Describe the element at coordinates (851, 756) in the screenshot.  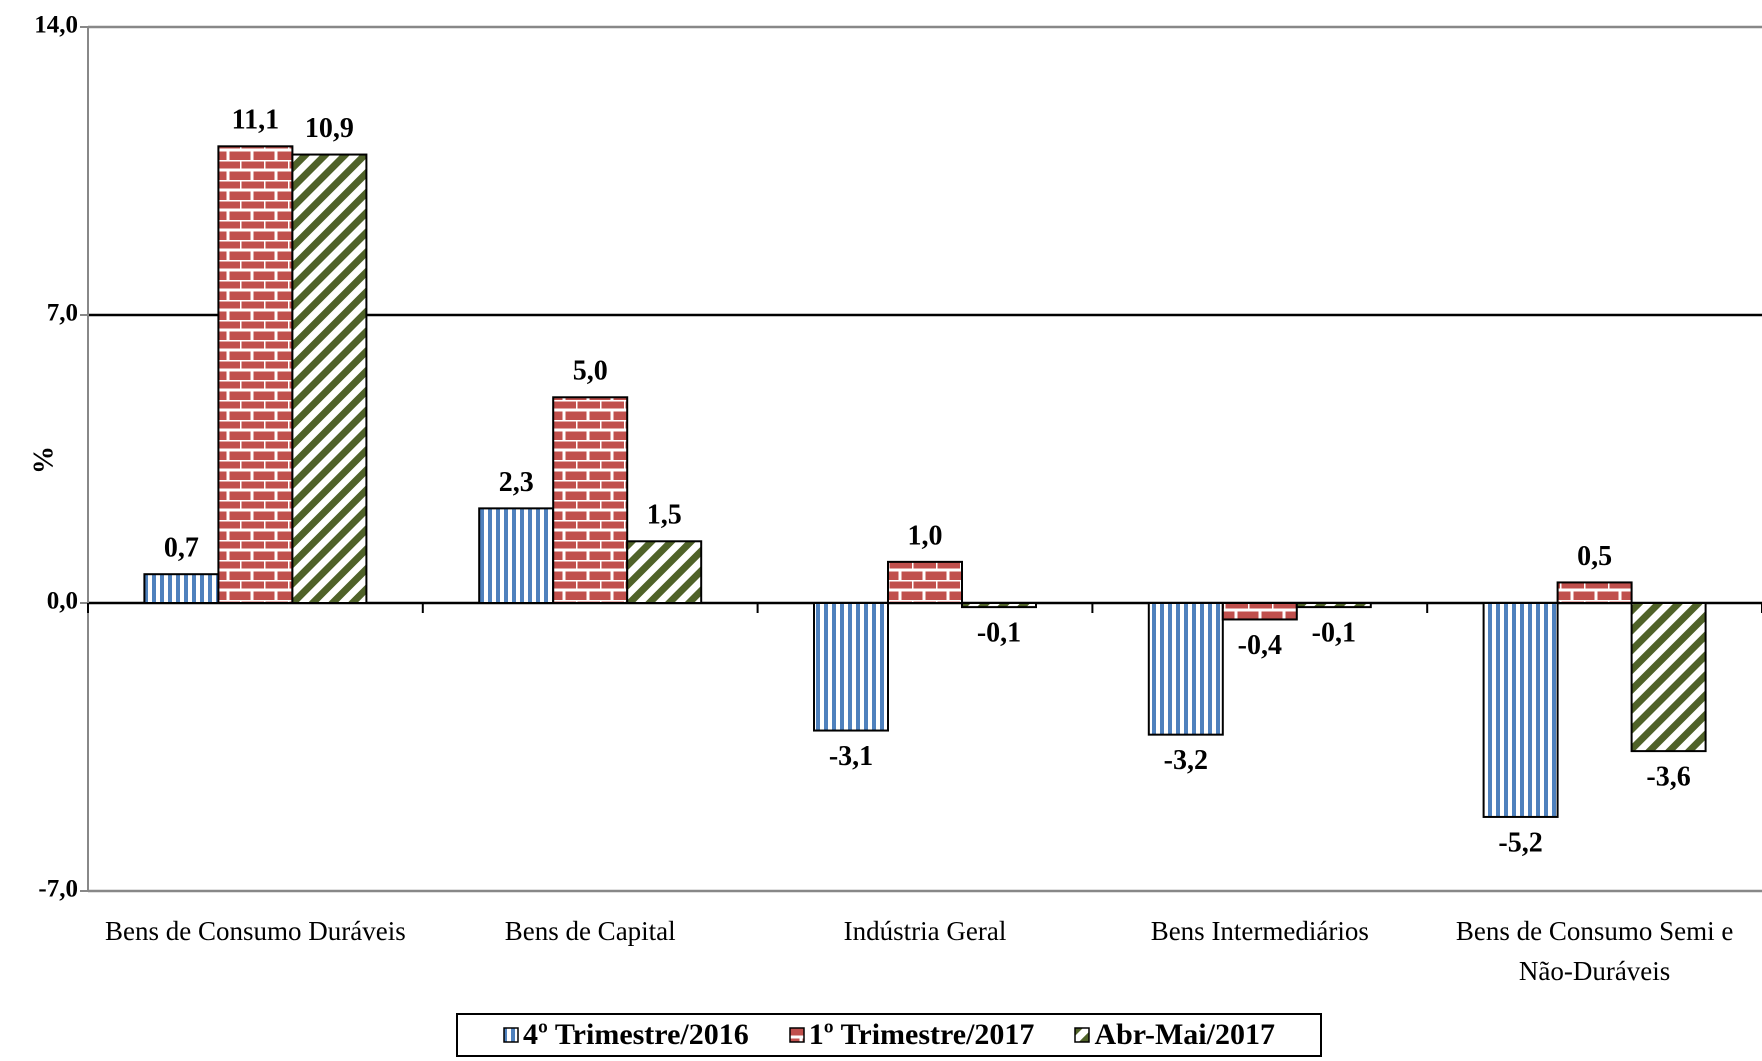
I see `value-label: -3,1` at that location.